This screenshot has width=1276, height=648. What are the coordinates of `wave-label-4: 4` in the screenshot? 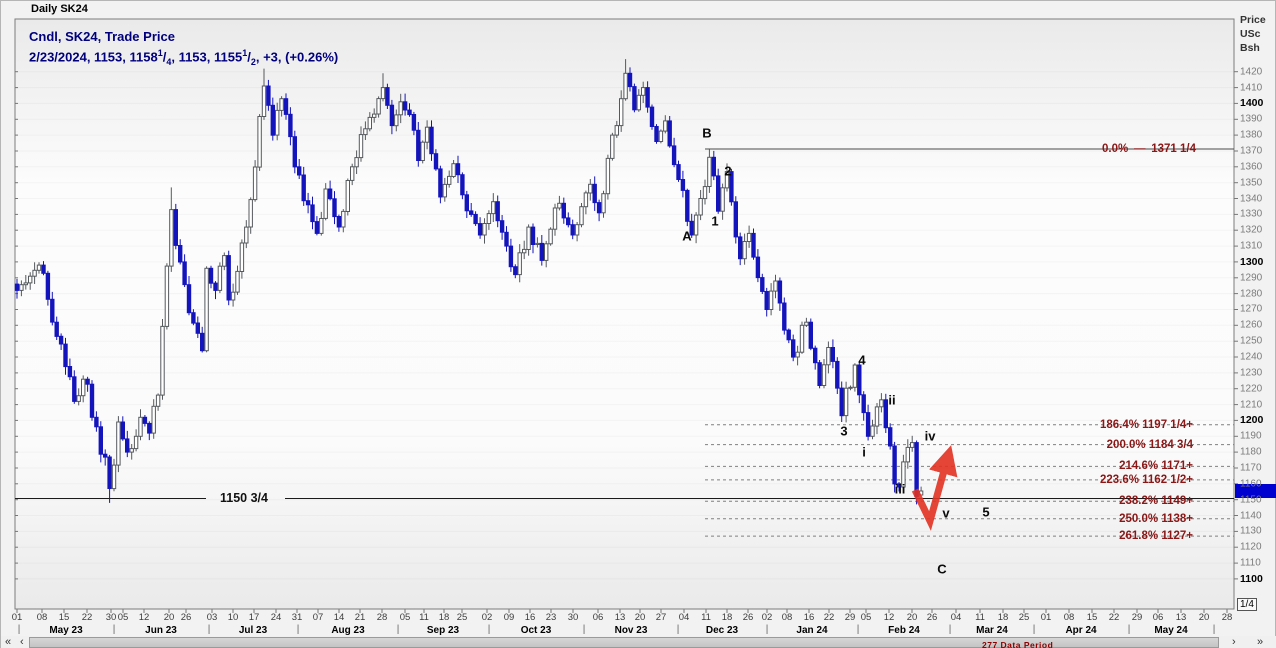 It's located at (862, 360).